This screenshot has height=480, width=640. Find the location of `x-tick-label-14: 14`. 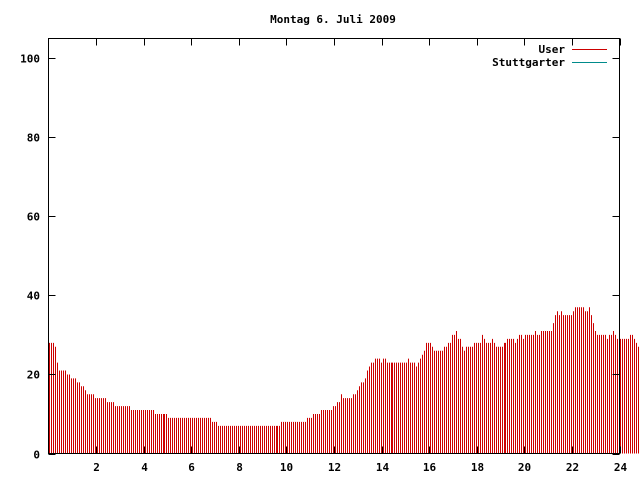

x-tick-label-14: 14 is located at coordinates (383, 467).